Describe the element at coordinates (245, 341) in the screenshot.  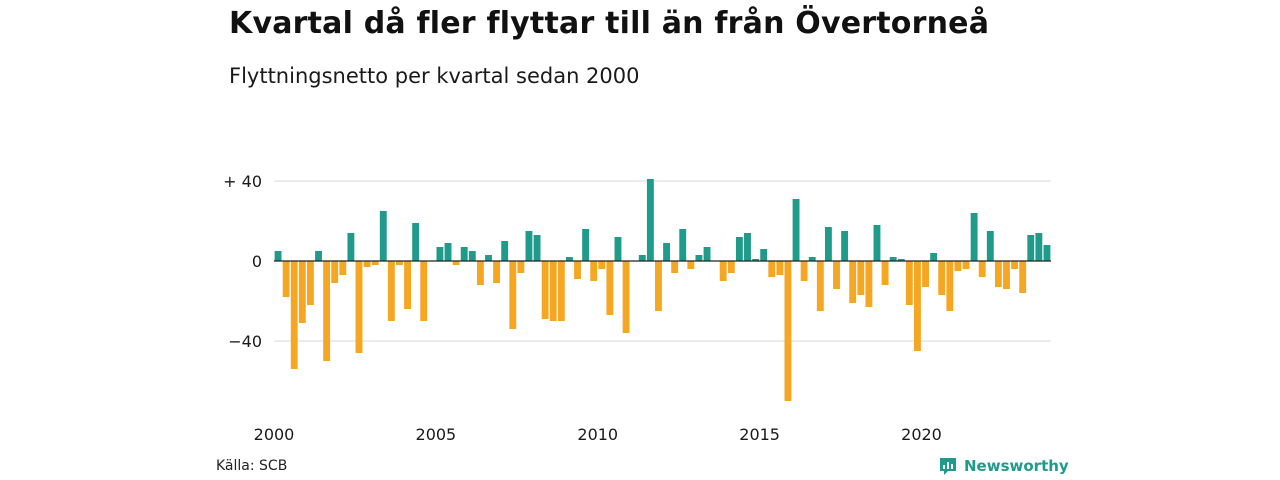
I see `y-tick-label: −40` at that location.